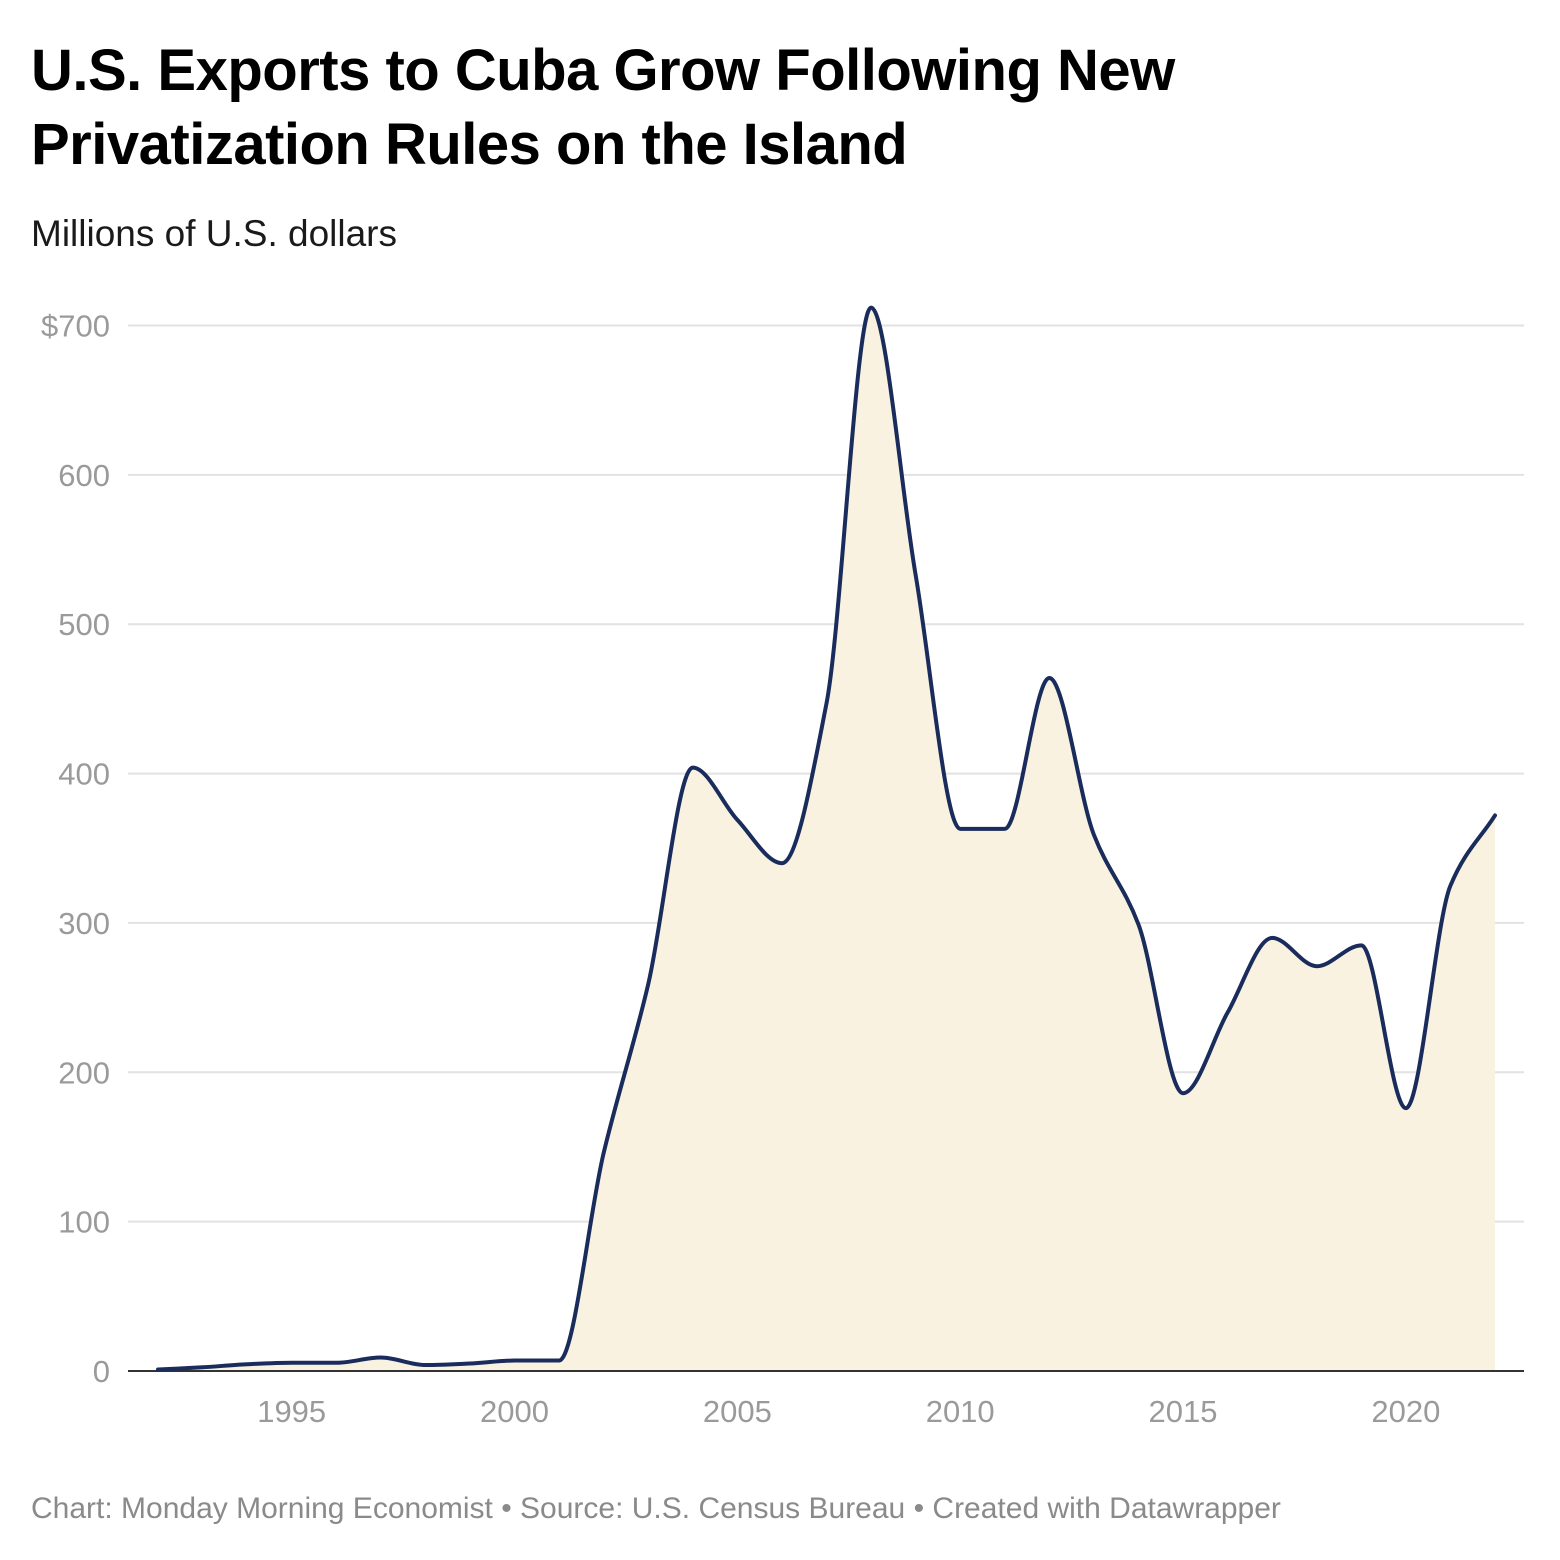 The height and width of the screenshot is (1560, 1560). I want to click on data-point-2005, so click(737, 820).